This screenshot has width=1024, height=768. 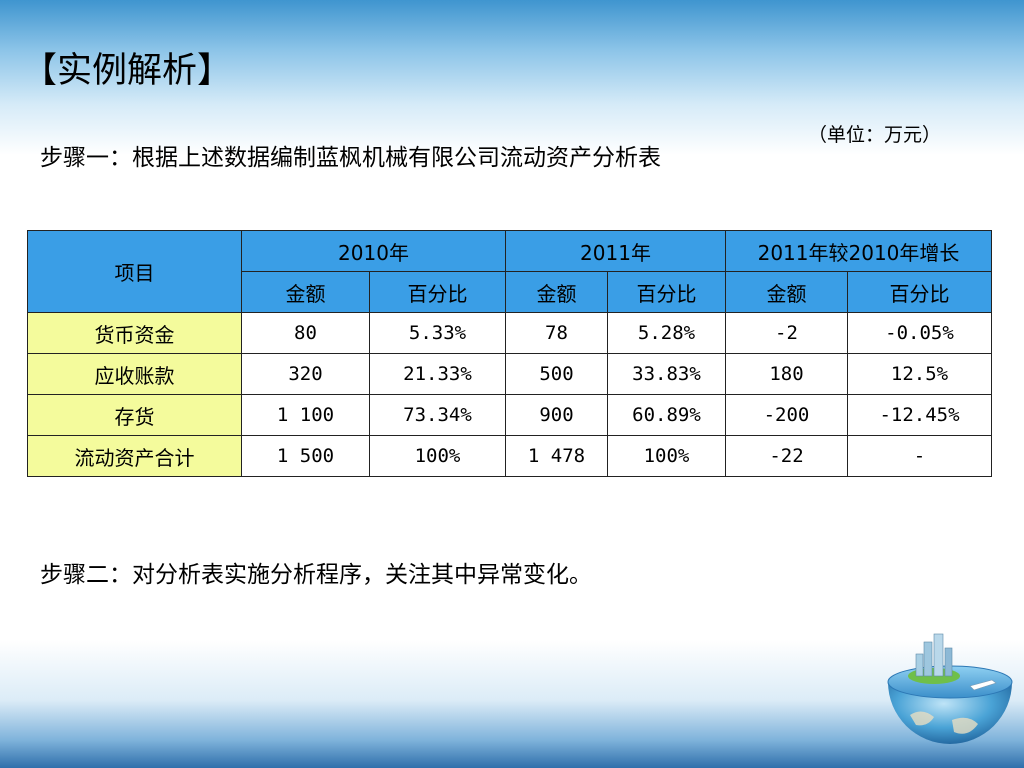 What do you see at coordinates (350, 158) in the screenshot?
I see `step-one-text: 步骤一：根据上述数据编制蓝枫机械有限公司流动资产分析表` at bounding box center [350, 158].